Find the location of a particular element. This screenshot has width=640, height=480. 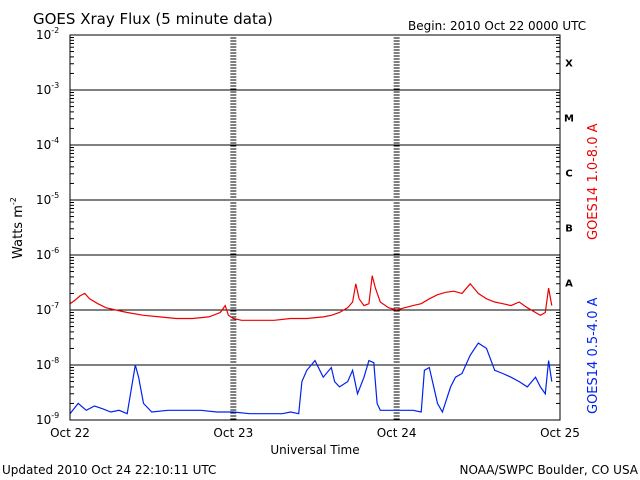

x-axis-label: Universal Time is located at coordinates (314, 450).